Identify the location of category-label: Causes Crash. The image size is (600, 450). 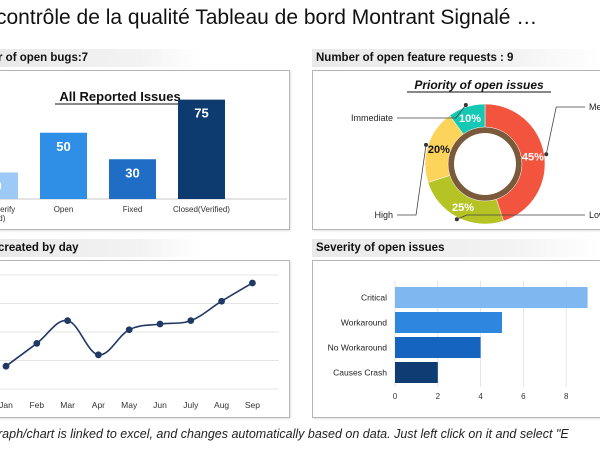
(360, 373).